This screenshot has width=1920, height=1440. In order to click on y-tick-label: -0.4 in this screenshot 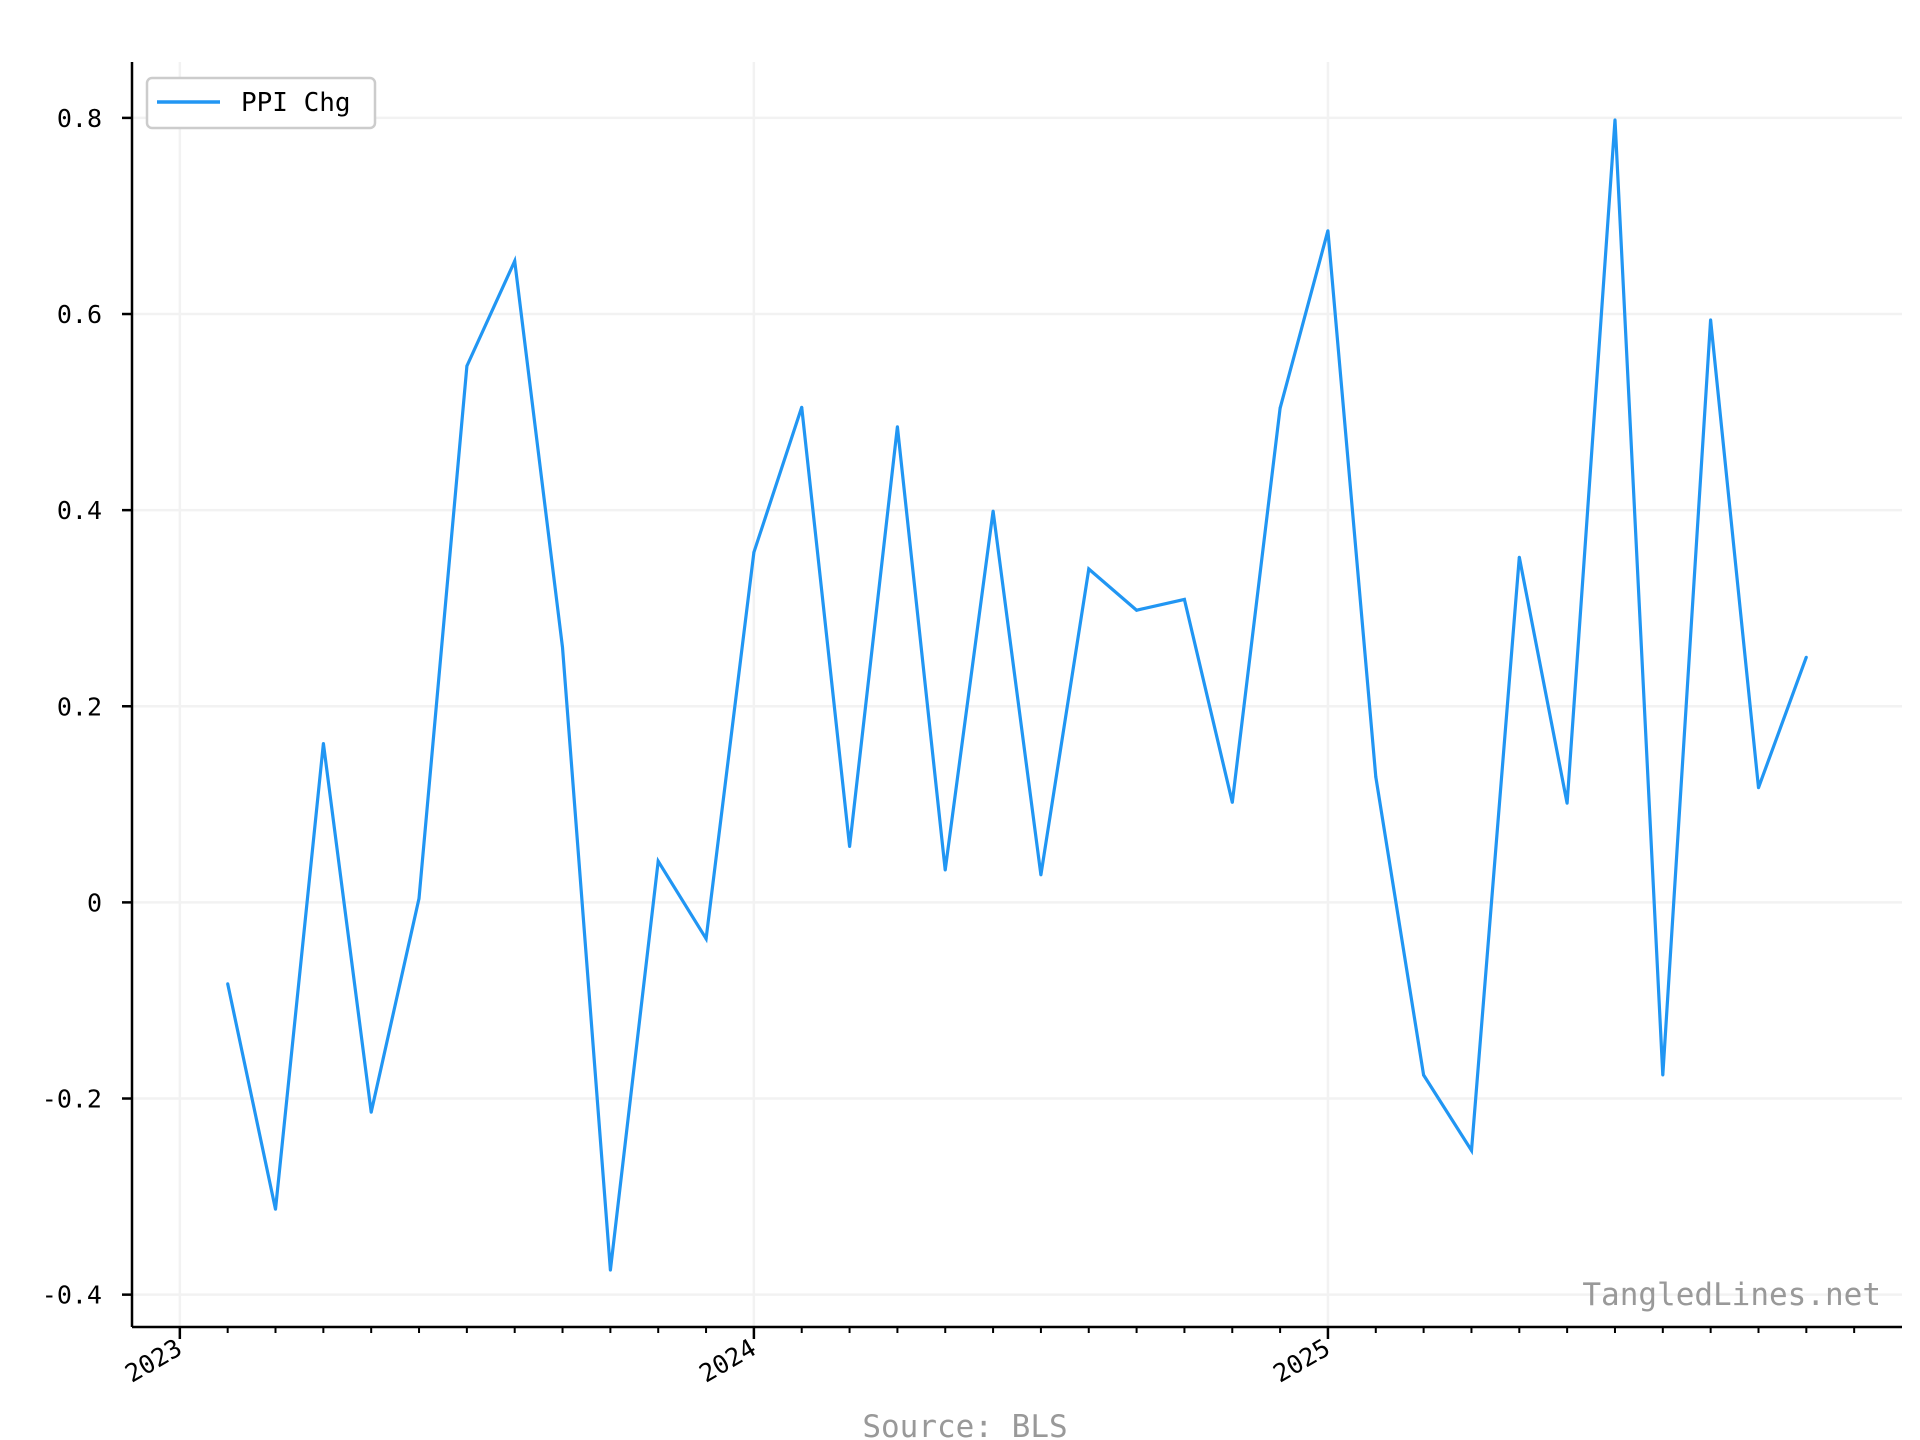, I will do `click(72, 1295)`.